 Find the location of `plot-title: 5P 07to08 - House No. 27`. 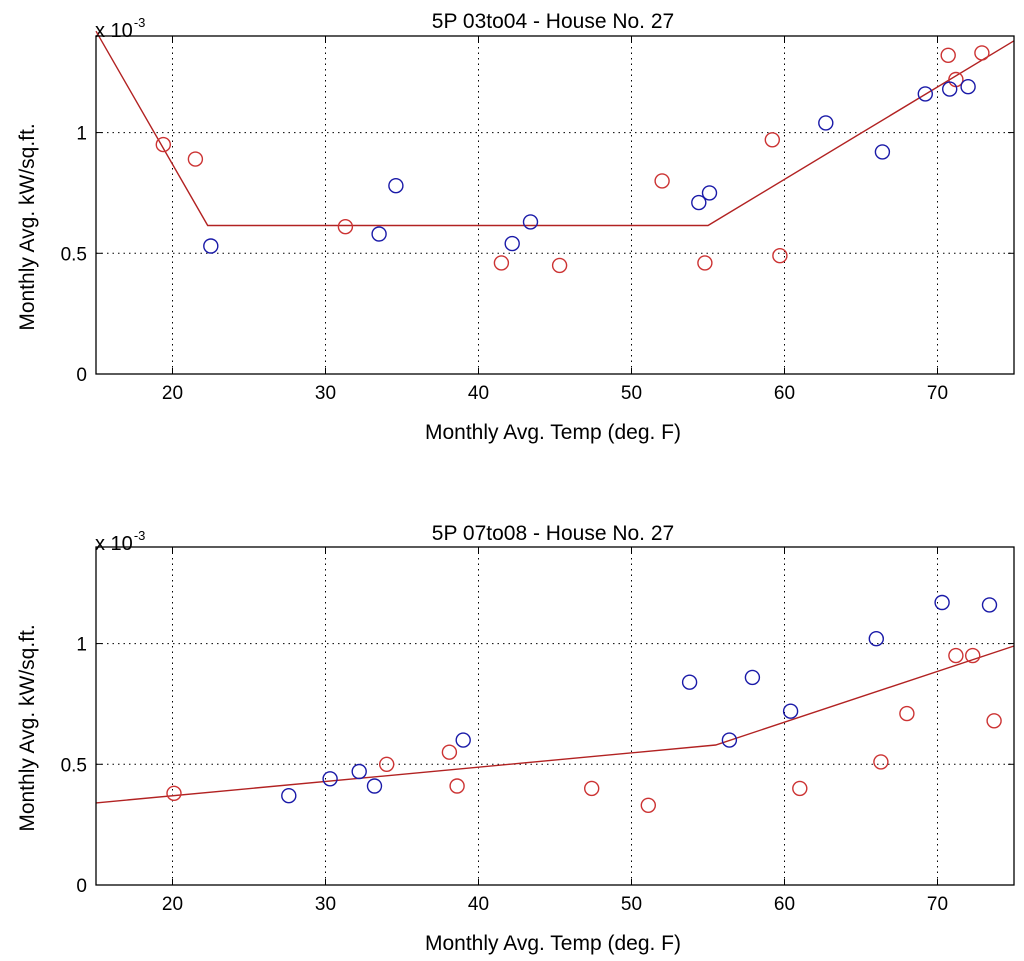

plot-title: 5P 07to08 - House No. 27 is located at coordinates (553, 533).